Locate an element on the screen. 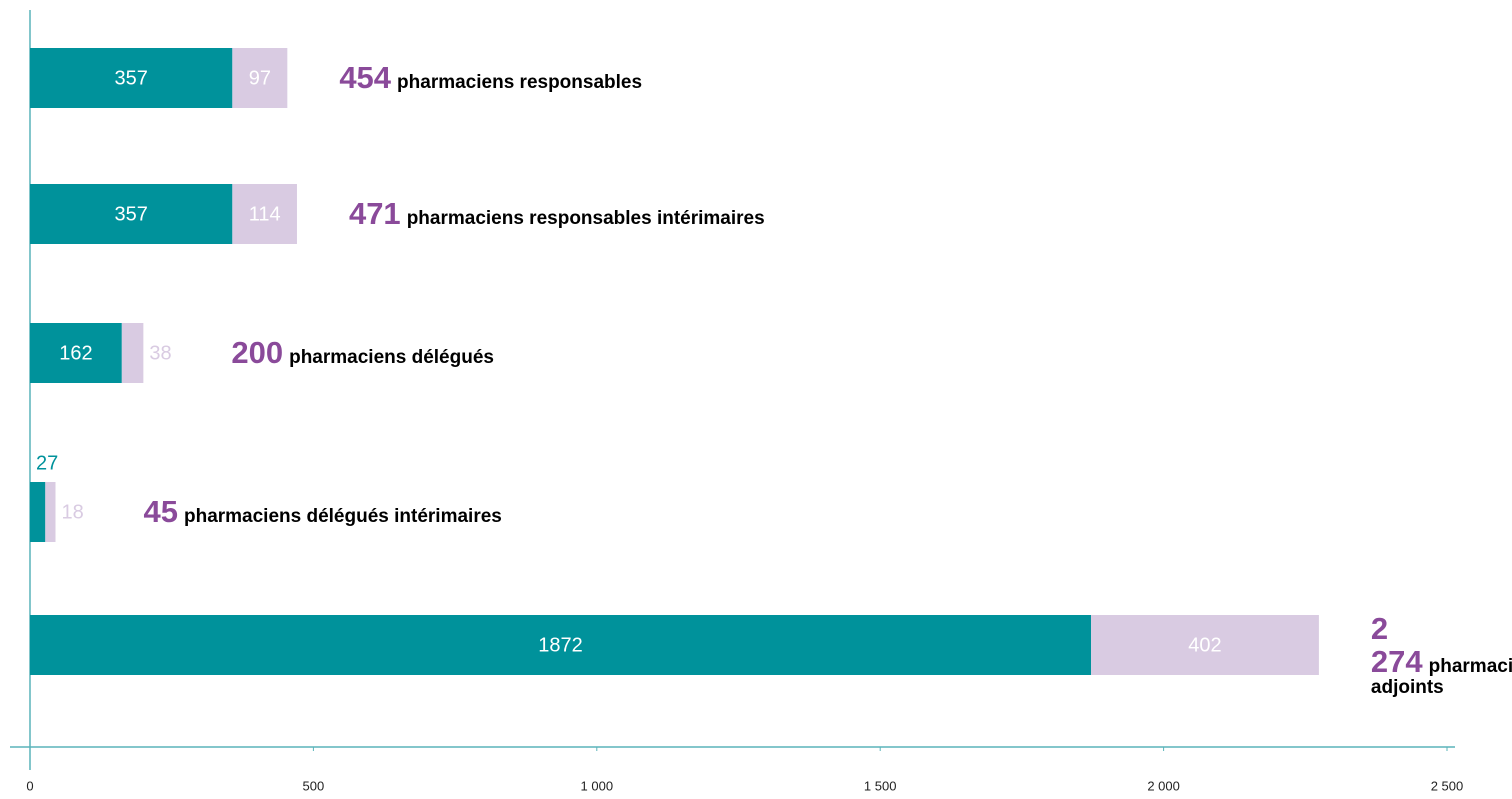  total-value: 2 274 is located at coordinates (1396, 645).